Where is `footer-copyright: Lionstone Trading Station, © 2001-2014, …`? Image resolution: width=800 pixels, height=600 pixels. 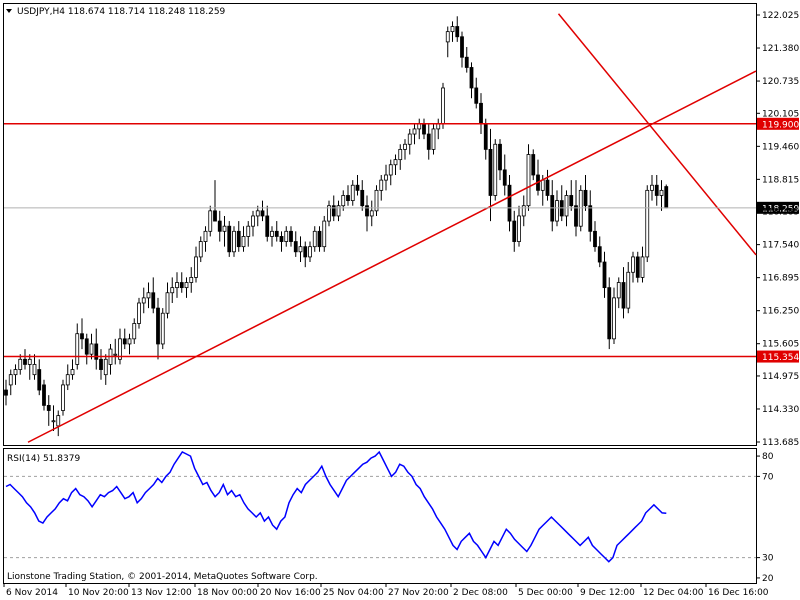
footer-copyright: Lionstone Trading Station, © 2001-2014, … is located at coordinates (162, 577).